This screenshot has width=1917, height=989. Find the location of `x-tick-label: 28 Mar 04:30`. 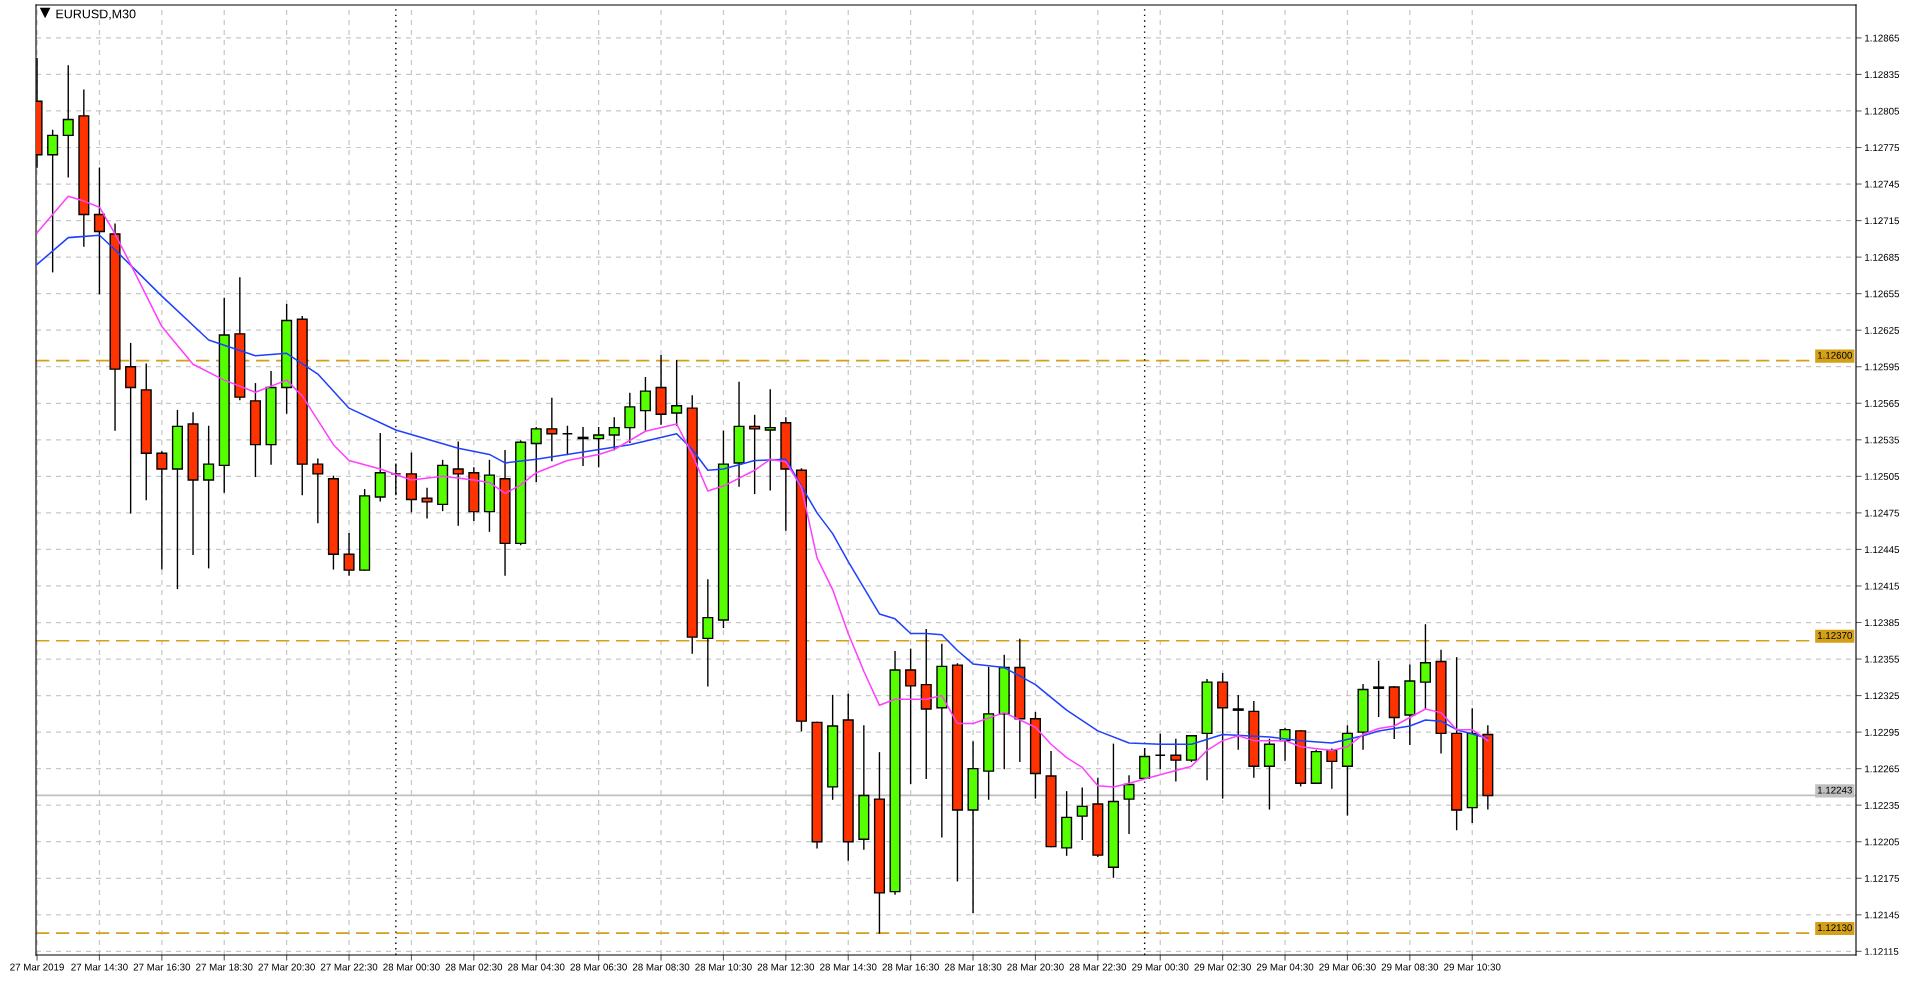

x-tick-label: 28 Mar 04:30 is located at coordinates (536, 967).